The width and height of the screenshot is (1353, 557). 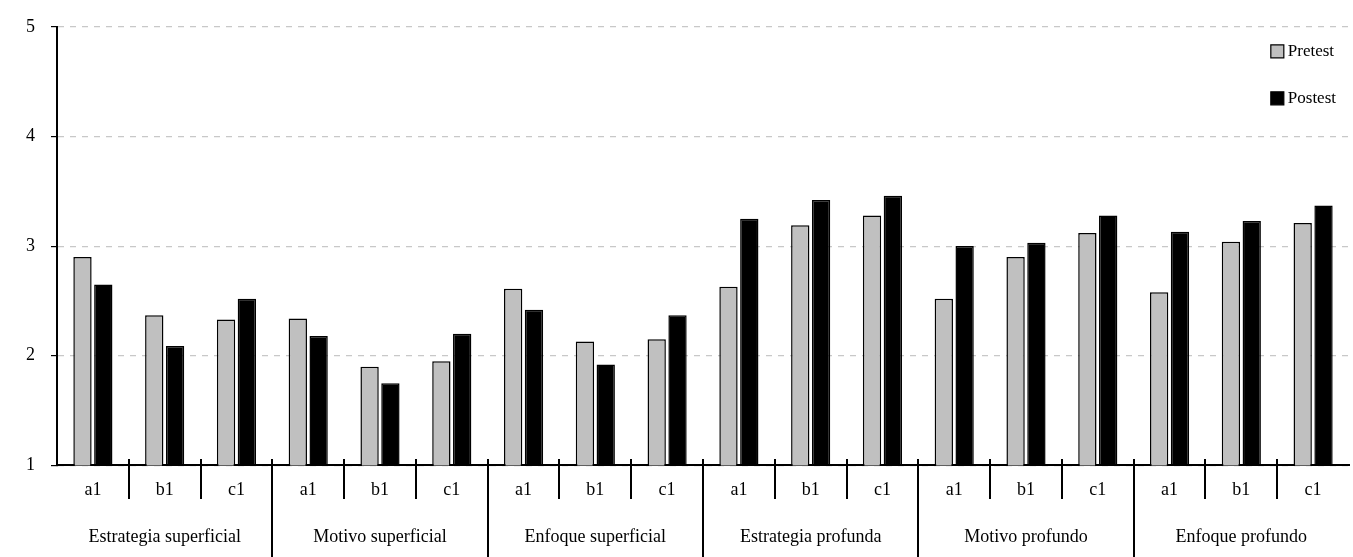 I want to click on y-tick-label: 4, so click(x=30, y=135).